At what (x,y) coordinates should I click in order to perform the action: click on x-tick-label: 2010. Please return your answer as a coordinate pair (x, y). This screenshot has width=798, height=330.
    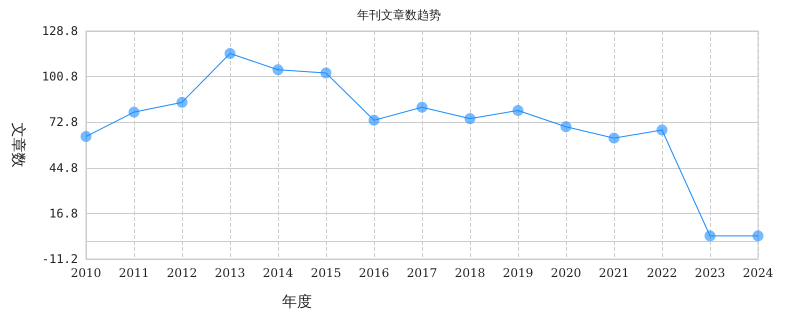
    Looking at the image, I should click on (86, 273).